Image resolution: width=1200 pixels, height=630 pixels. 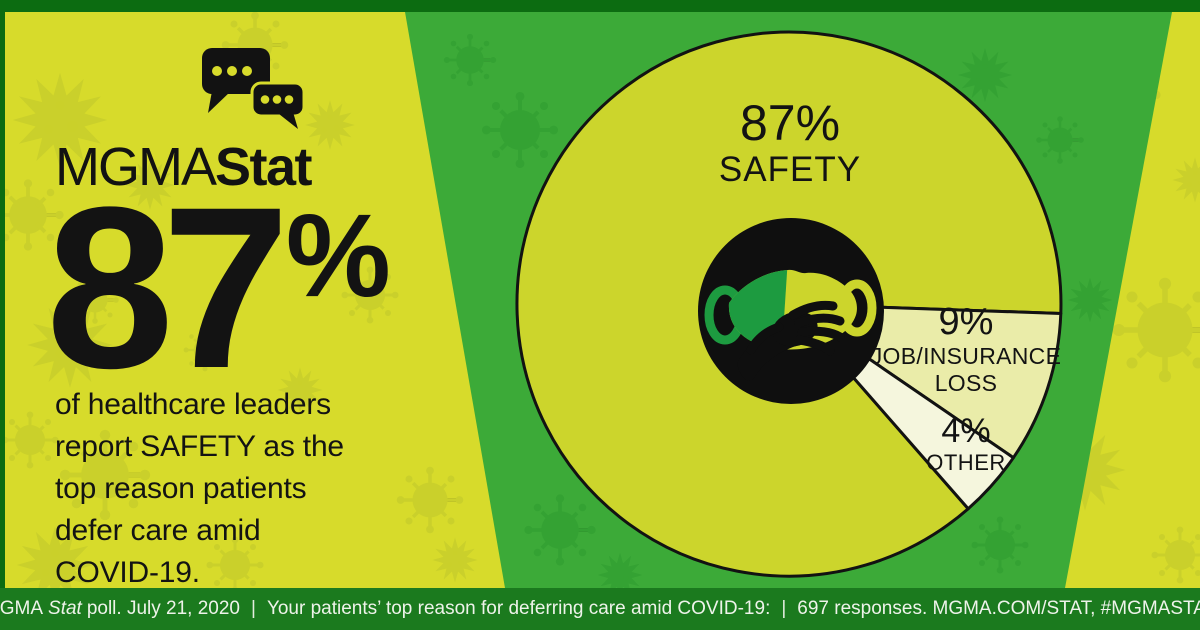 What do you see at coordinates (264, 167) in the screenshot?
I see `logo-word-stat: Stat` at bounding box center [264, 167].